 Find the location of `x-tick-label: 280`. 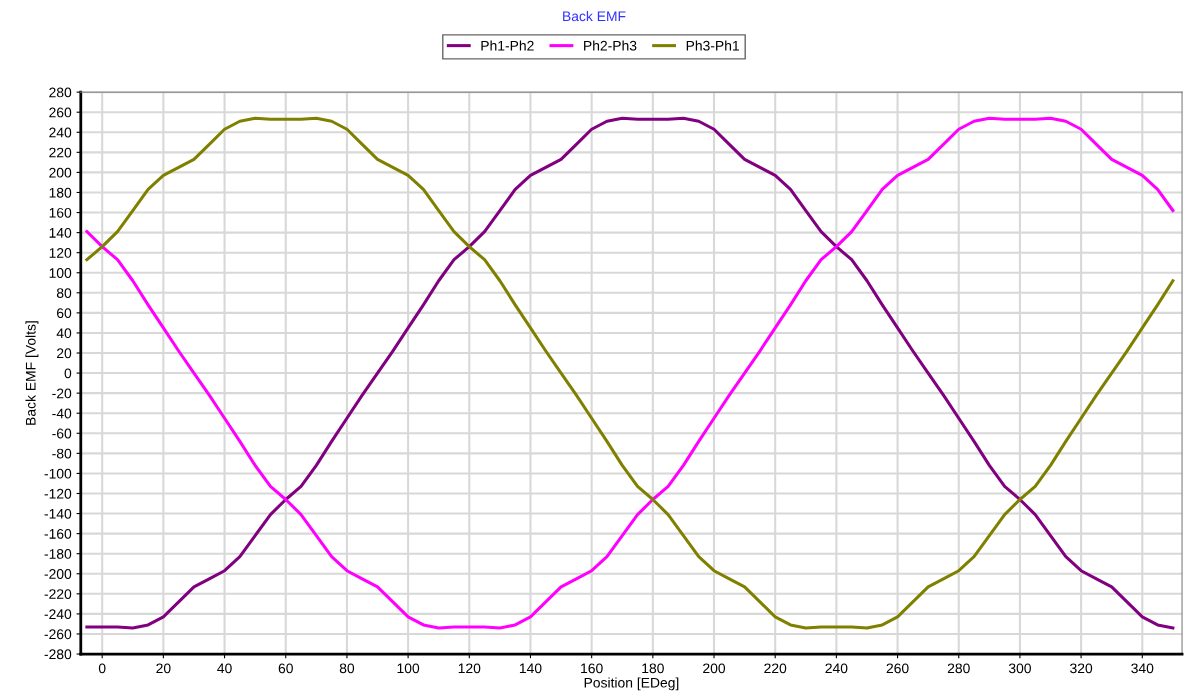

x-tick-label: 280 is located at coordinates (958, 668).